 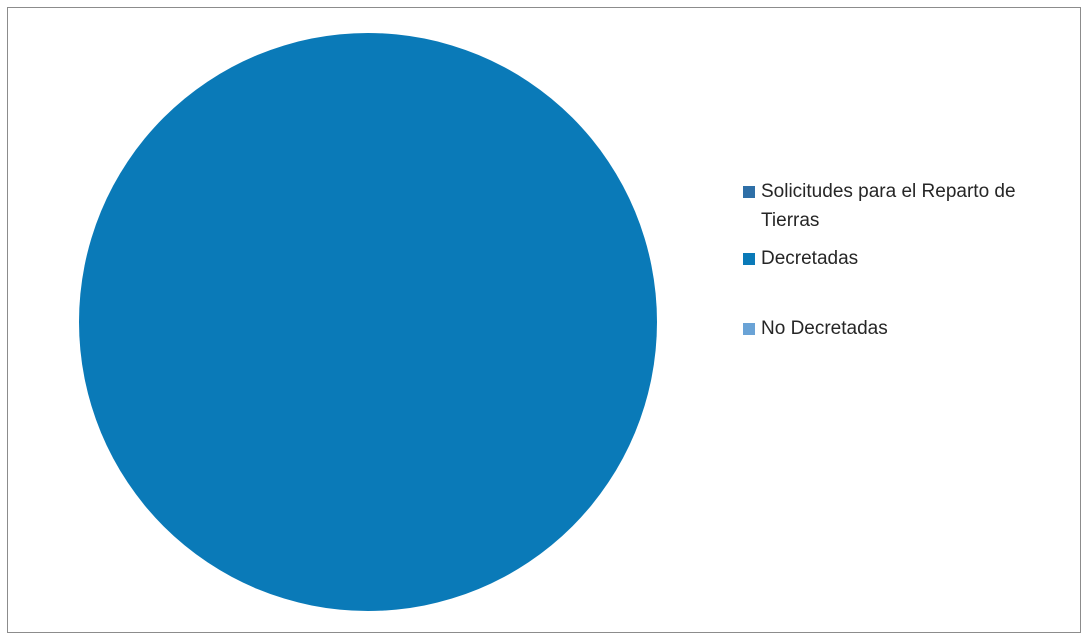 What do you see at coordinates (749, 329) in the screenshot?
I see `legend-swatch-no-decretadas` at bounding box center [749, 329].